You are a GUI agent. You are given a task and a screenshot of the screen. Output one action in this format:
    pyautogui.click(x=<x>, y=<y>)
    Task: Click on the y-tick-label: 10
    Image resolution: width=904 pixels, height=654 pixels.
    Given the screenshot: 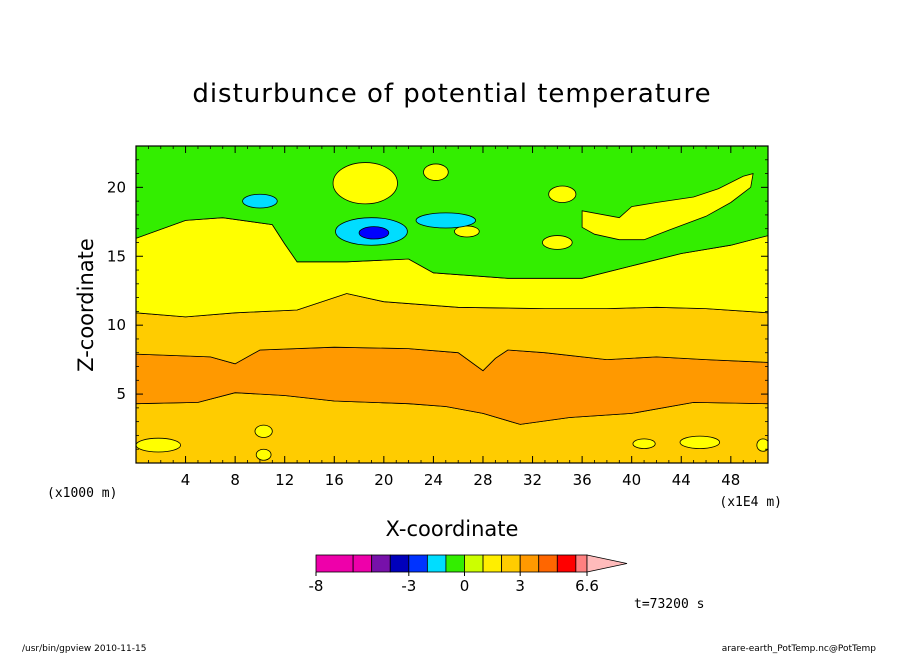 What is the action you would take?
    pyautogui.click(x=116, y=325)
    